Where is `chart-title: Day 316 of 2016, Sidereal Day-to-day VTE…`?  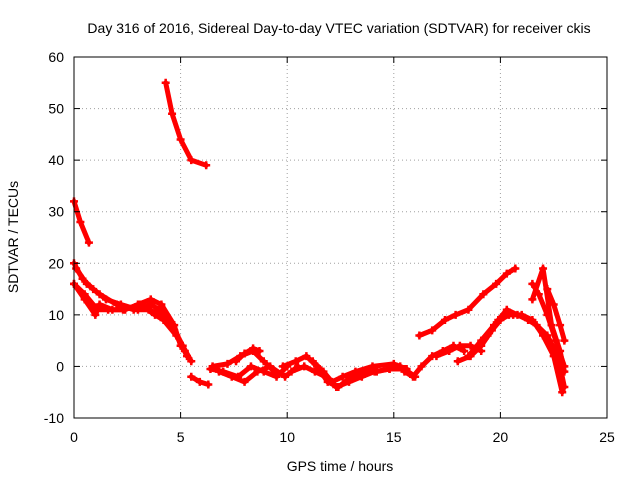
chart-title: Day 316 of 2016, Sidereal Day-to-day VTE… is located at coordinates (338, 28).